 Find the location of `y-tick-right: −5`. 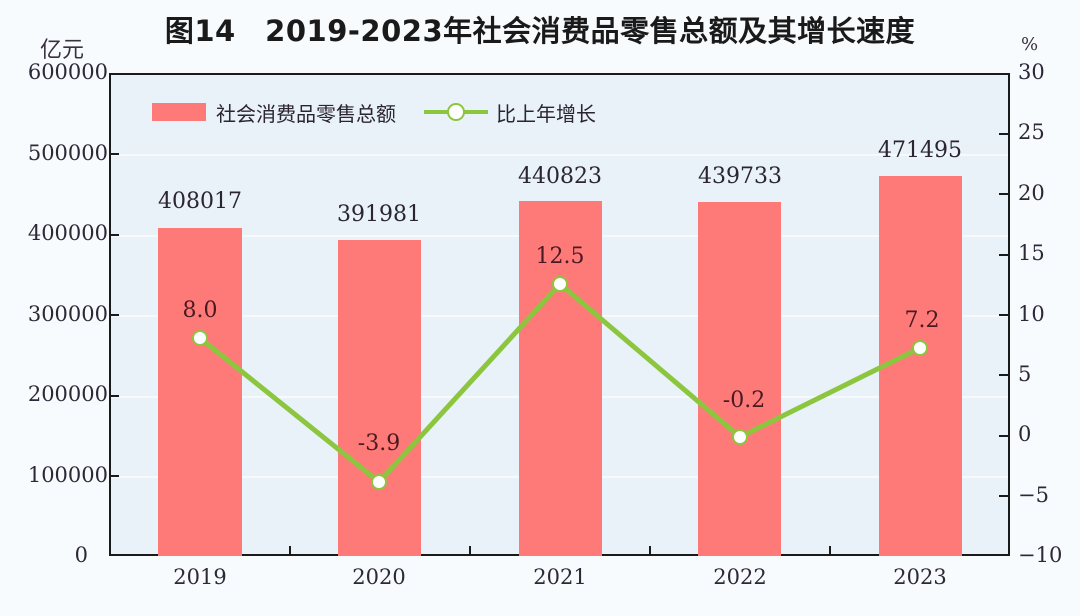

y-tick-right: −5 is located at coordinates (1033, 495).